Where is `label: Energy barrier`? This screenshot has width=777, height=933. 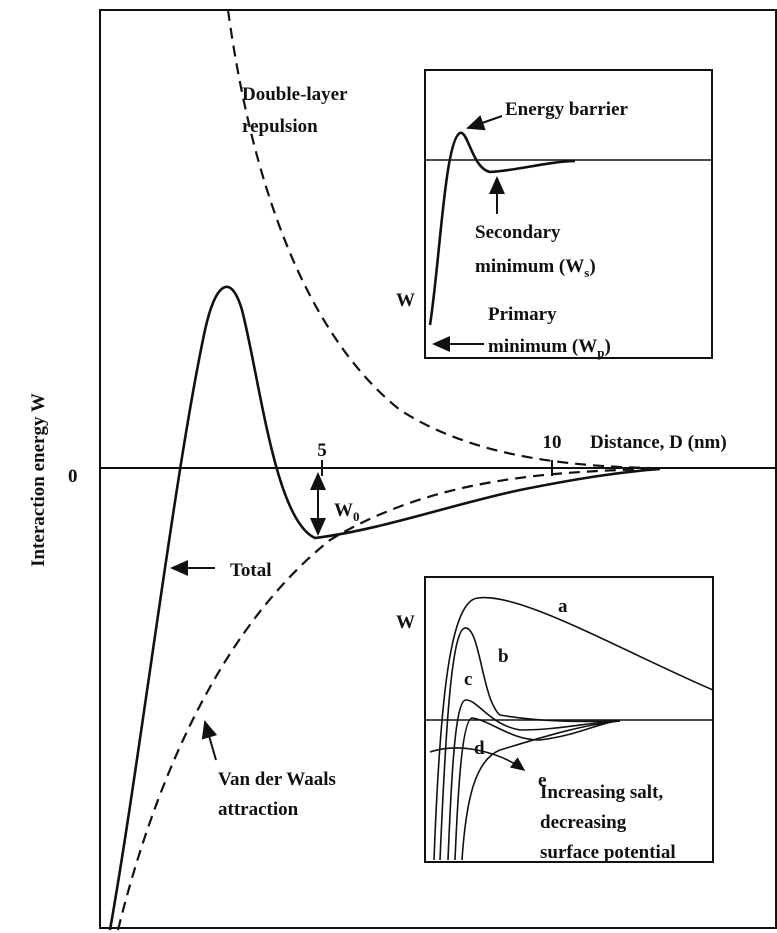
label: Energy barrier is located at coordinates (567, 109).